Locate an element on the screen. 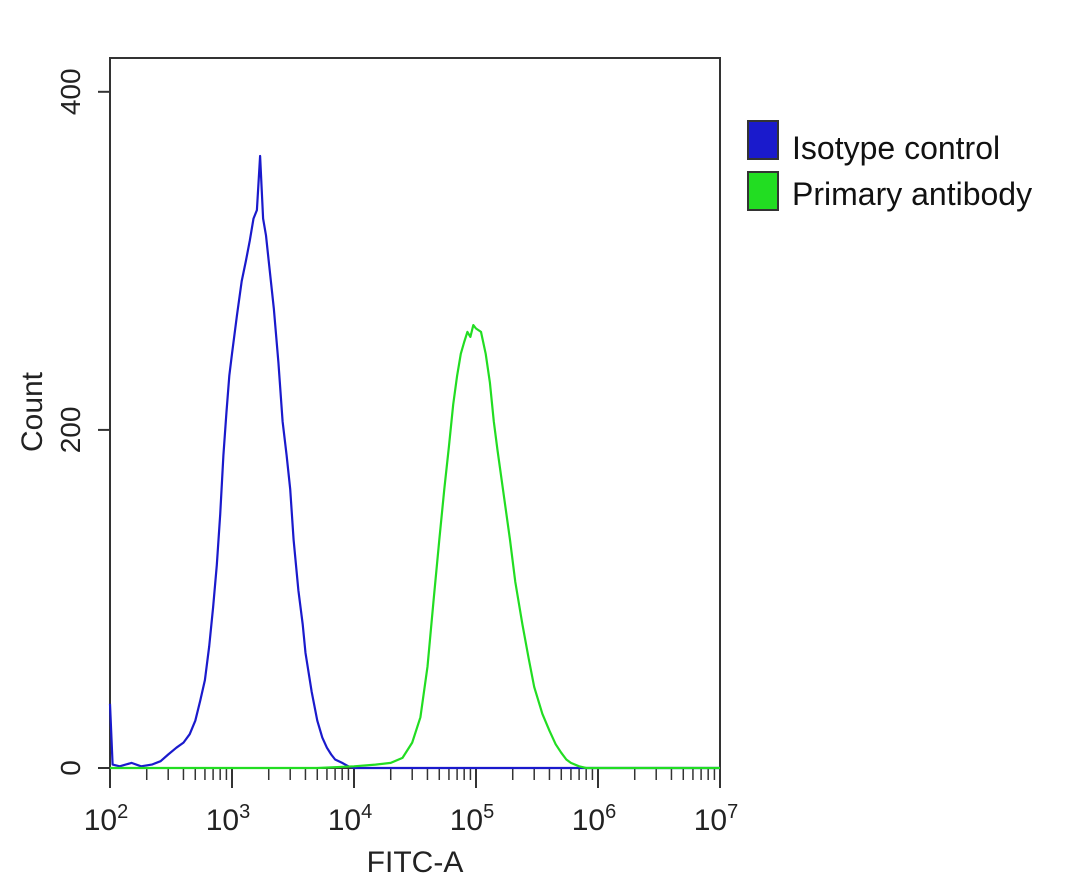 The image size is (1080, 886). legend-swatch-primary-antibody is located at coordinates (763, 191).